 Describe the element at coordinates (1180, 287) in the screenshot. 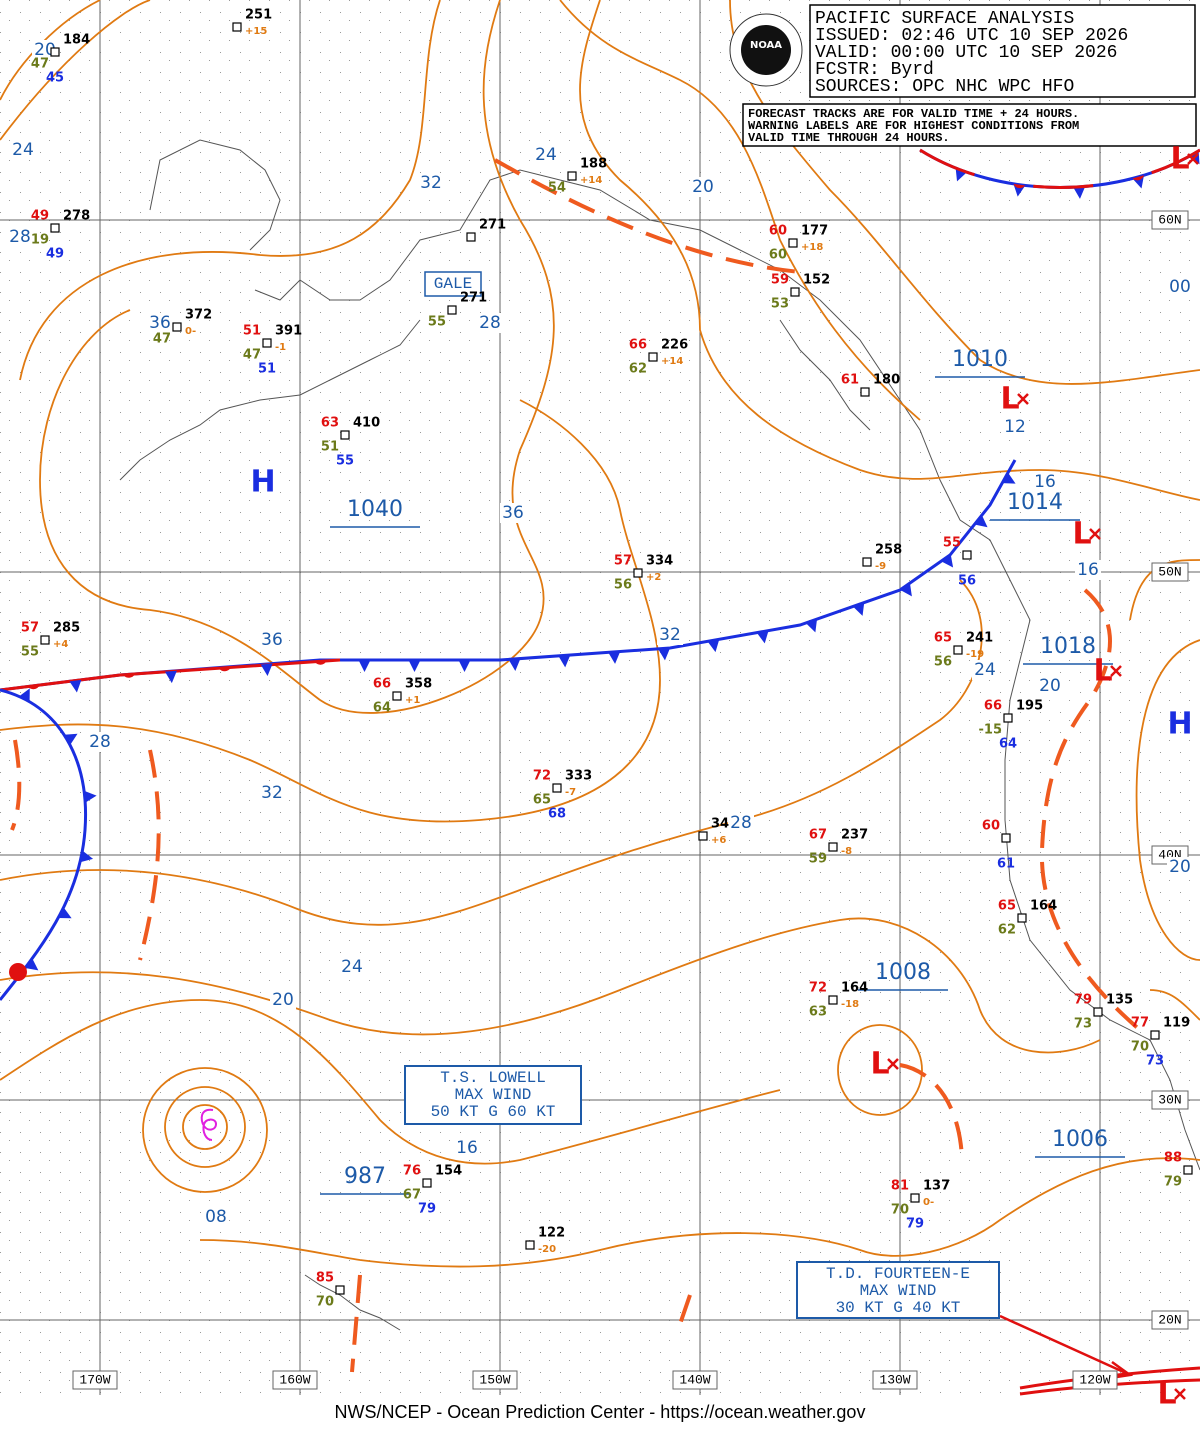

I see `isobar-label: 00` at that location.